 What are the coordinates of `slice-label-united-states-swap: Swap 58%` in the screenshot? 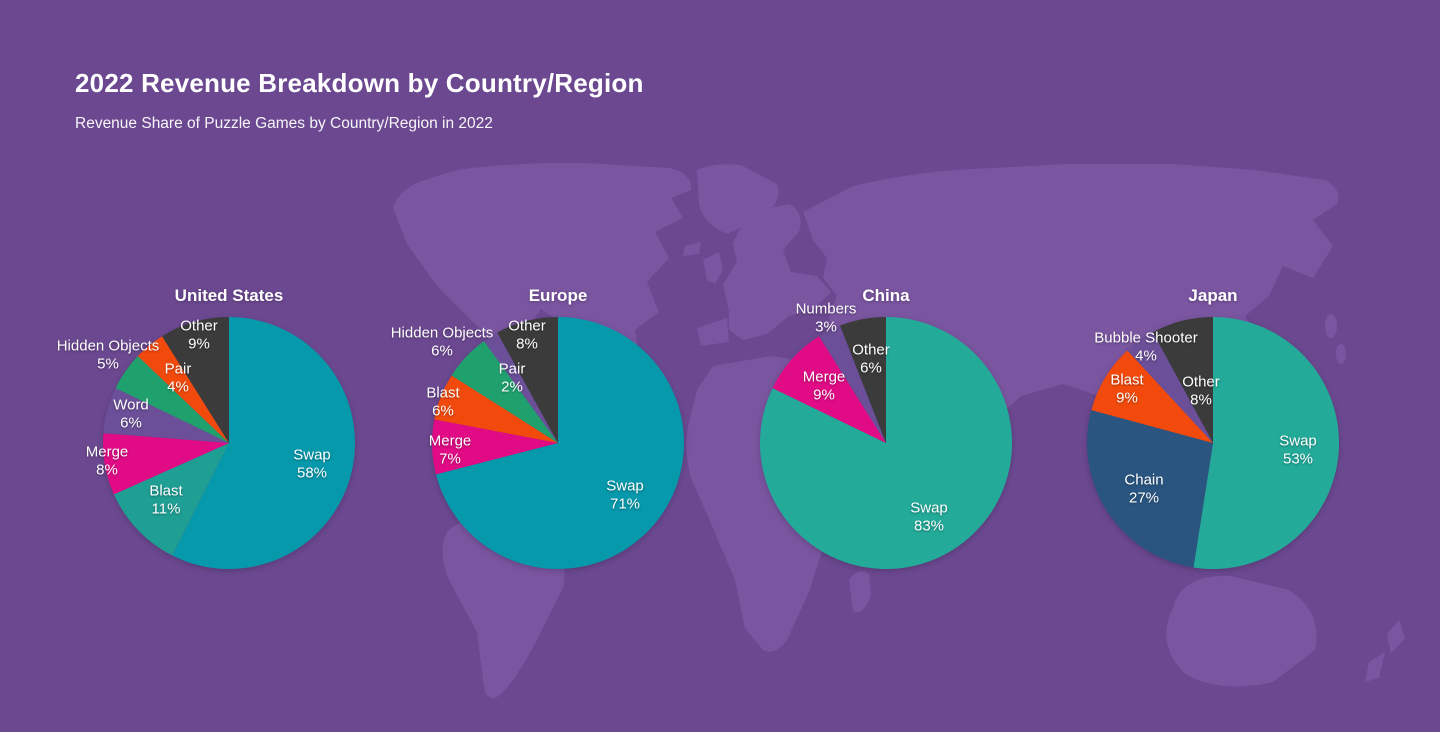 It's located at (312, 464).